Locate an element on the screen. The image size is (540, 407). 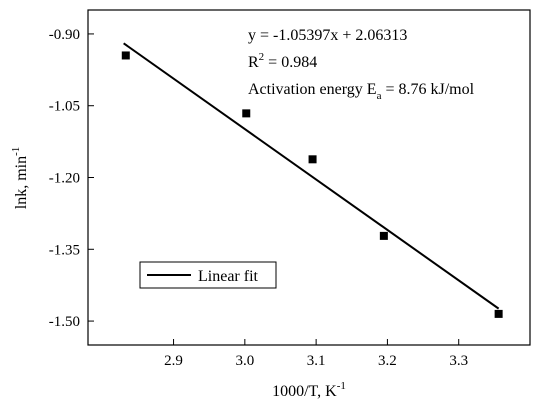
x-tick-label: 3.0 is located at coordinates (244, 361).